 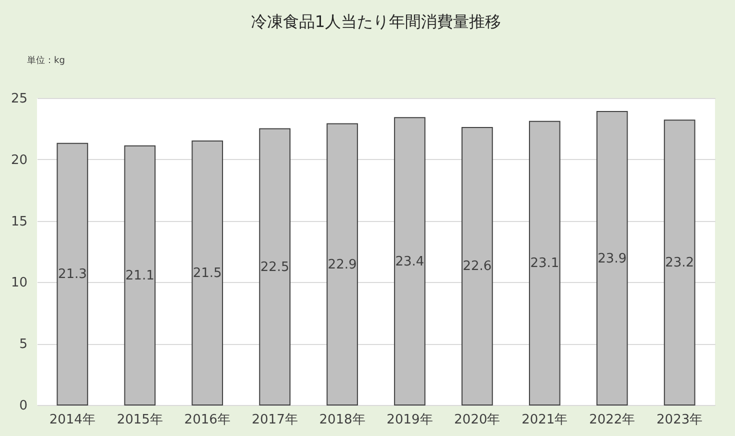 I want to click on x-tick-label: 2020年, so click(x=477, y=420).